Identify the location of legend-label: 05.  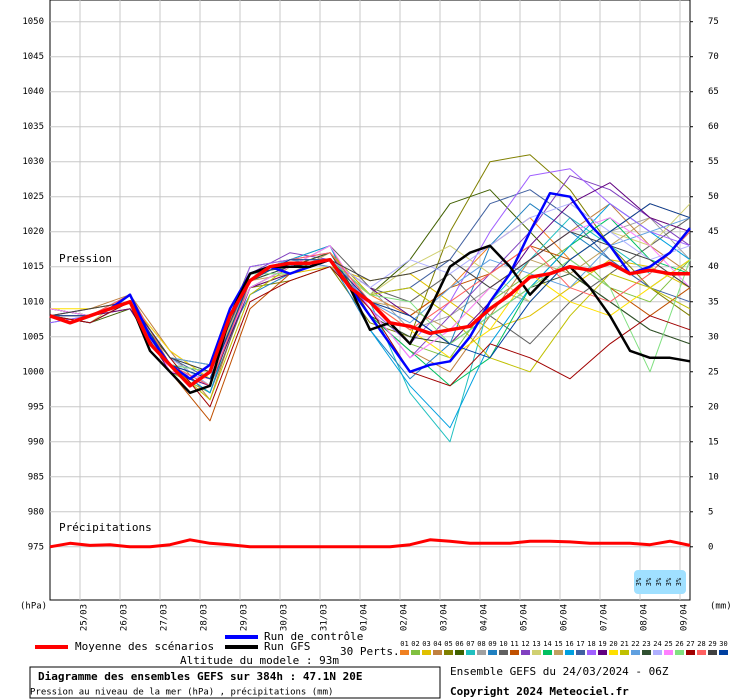
(448, 644).